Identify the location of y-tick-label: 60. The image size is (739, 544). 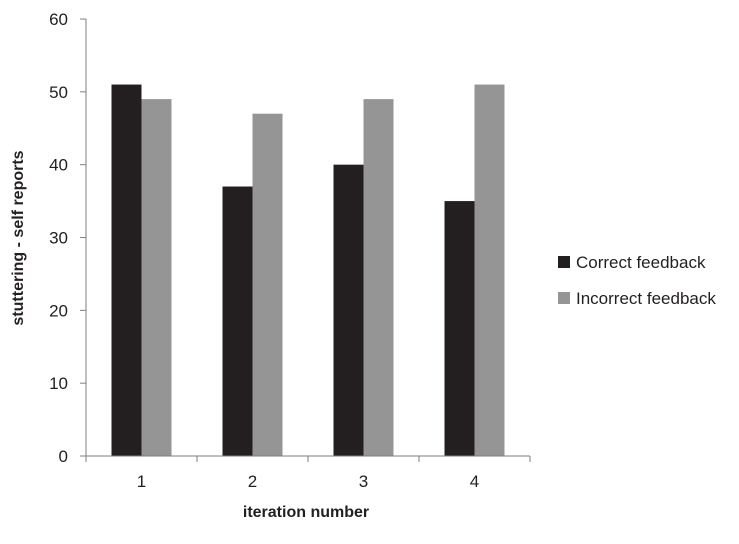
(58, 19).